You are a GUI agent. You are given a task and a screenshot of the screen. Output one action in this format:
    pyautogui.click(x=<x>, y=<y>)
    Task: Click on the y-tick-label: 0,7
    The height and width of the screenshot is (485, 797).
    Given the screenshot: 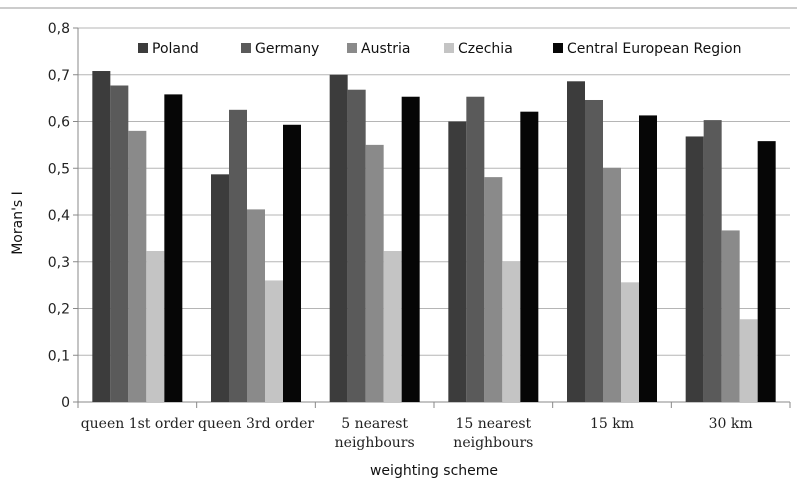 What is the action you would take?
    pyautogui.click(x=59, y=76)
    